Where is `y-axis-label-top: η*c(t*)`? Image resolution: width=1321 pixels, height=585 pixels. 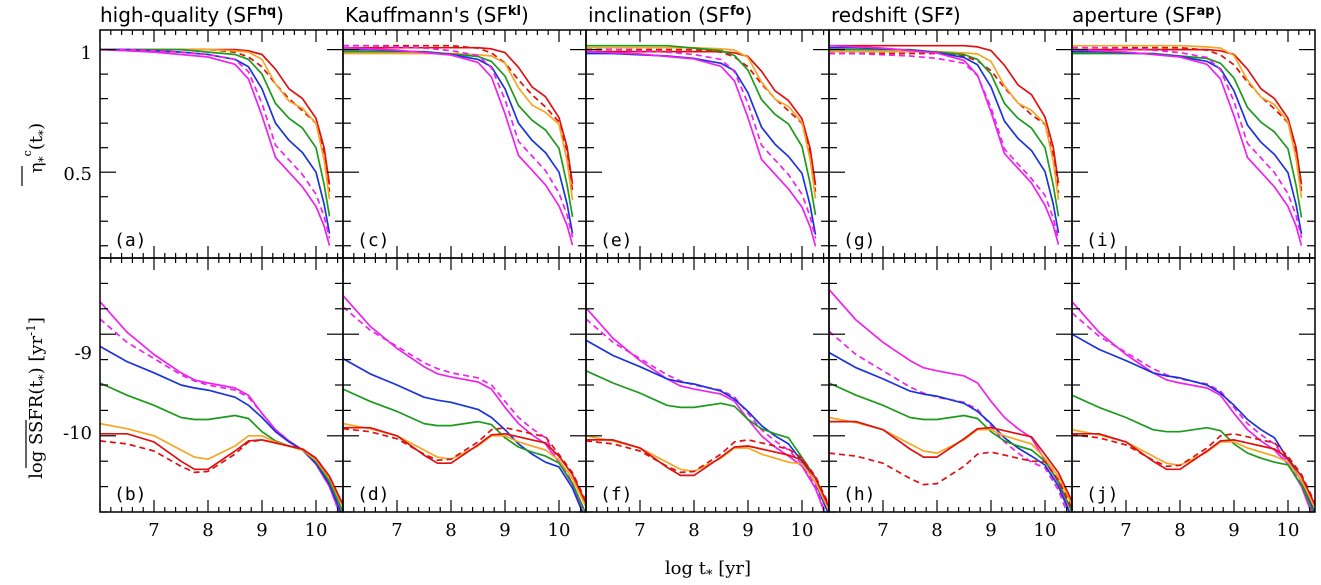 y-axis-label-top: η*c(t*) is located at coordinates (35, 154).